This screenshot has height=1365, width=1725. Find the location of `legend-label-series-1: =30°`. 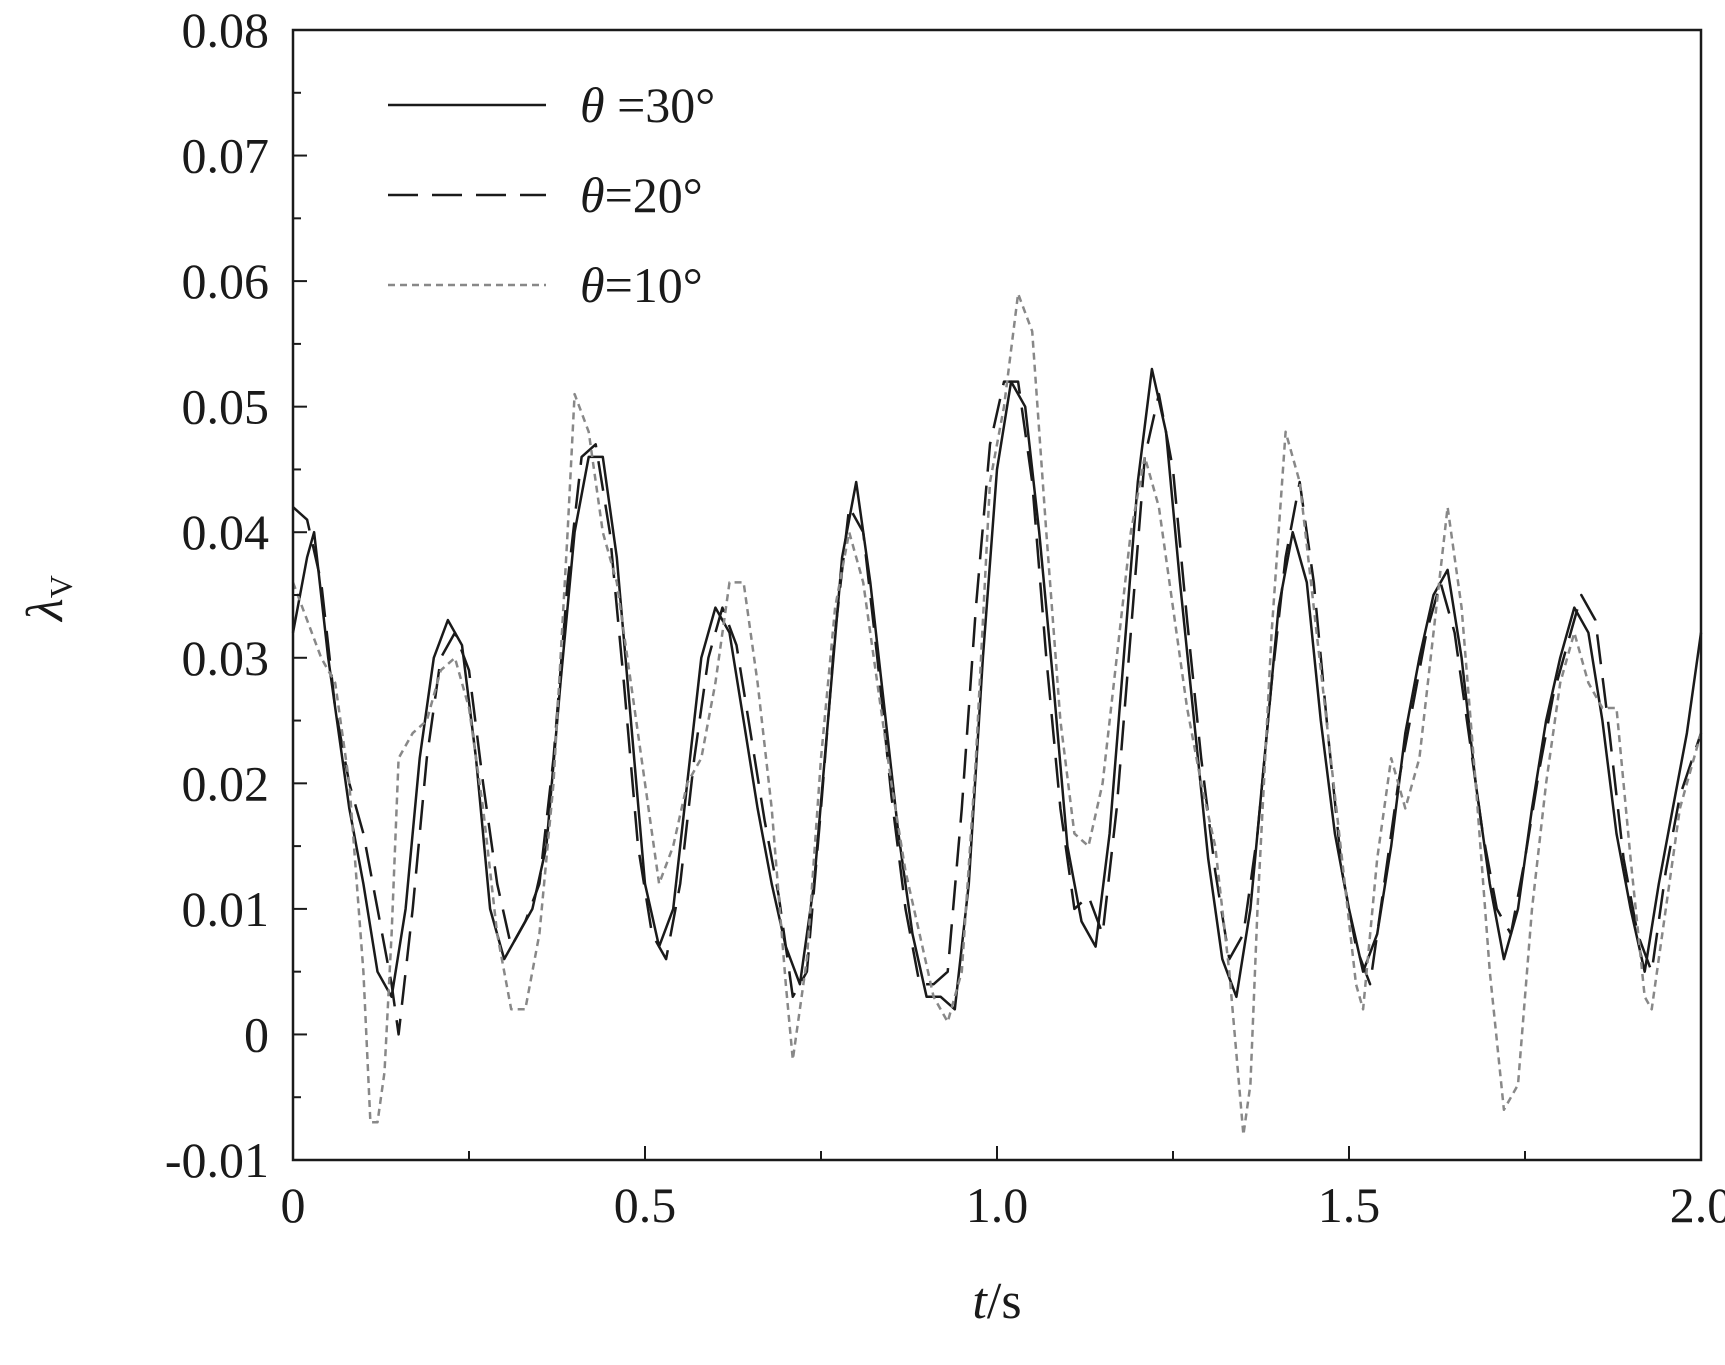

legend-label-series-1: =30° is located at coordinates (666, 105).